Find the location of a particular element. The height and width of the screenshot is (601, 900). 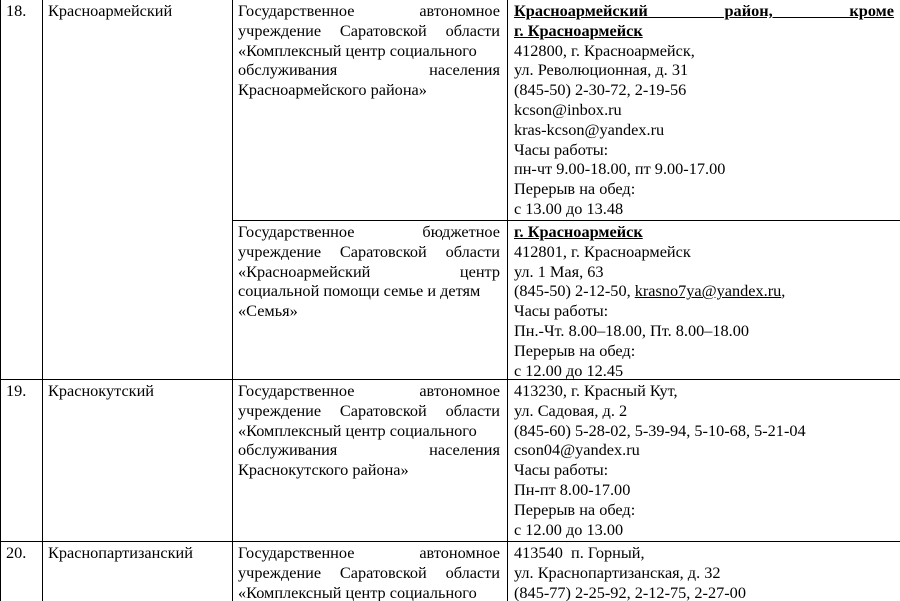

org-line: Красноармейского района» is located at coordinates (332, 90).